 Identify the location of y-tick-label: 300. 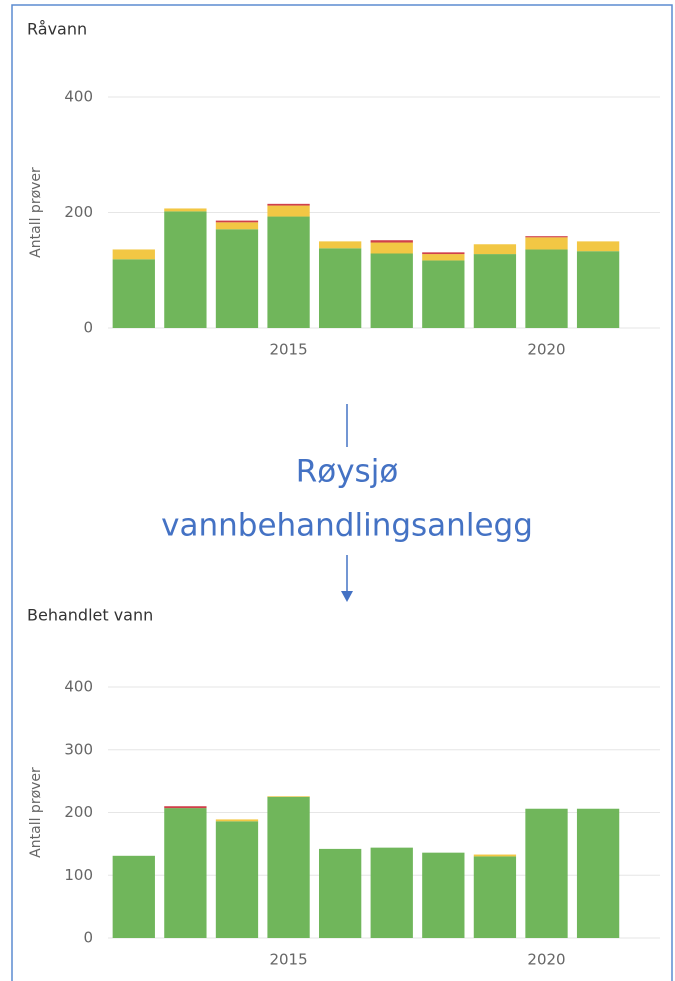
(78, 749).